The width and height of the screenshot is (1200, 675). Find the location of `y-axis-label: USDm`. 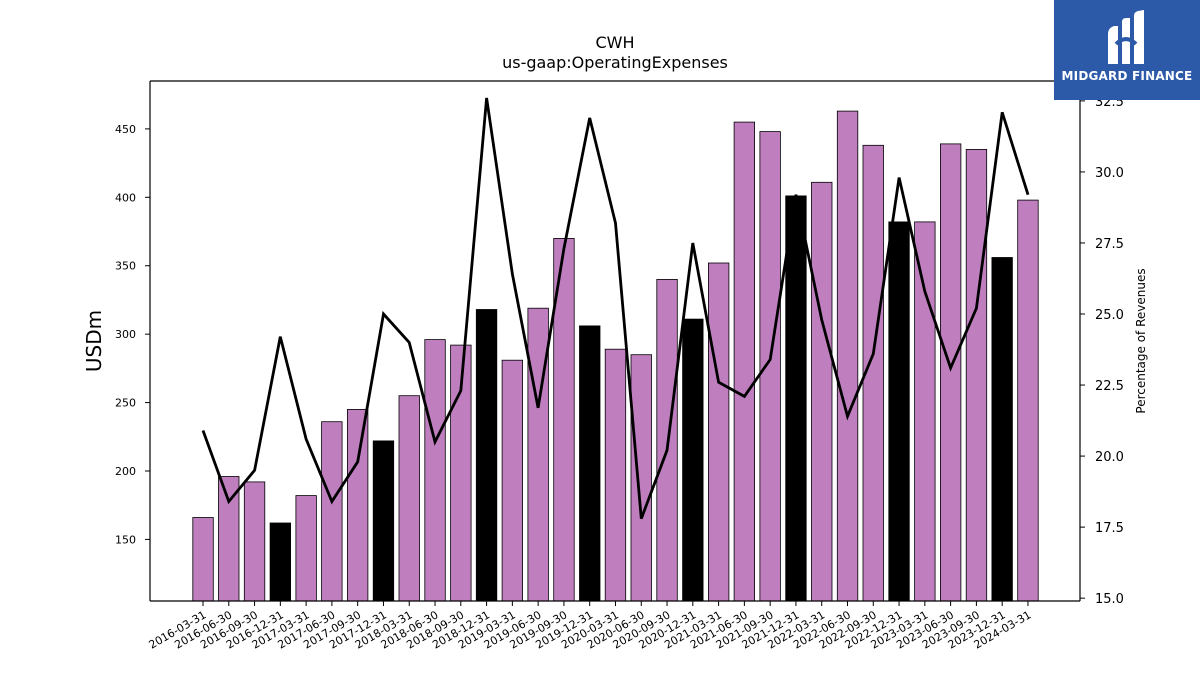

y-axis-label: USDm is located at coordinates (94, 341).